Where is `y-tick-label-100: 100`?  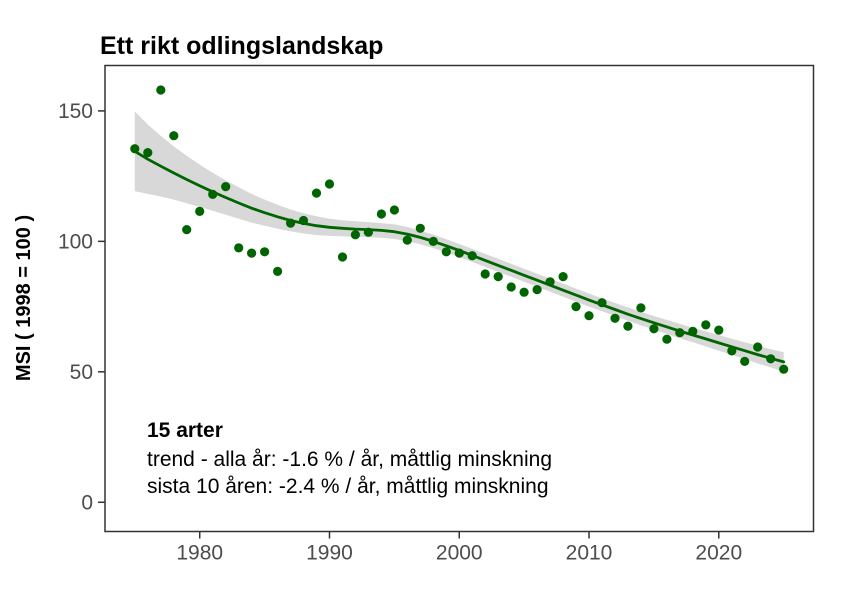 y-tick-label-100: 100 is located at coordinates (75, 241).